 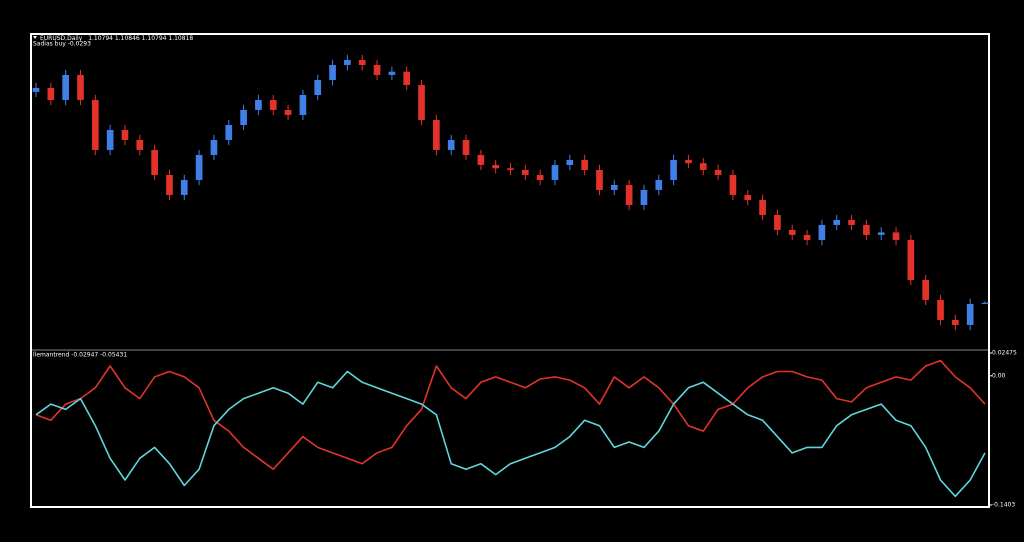 What do you see at coordinates (100, 38) in the screenshot?
I see `ohlc-open: 1.10794` at bounding box center [100, 38].